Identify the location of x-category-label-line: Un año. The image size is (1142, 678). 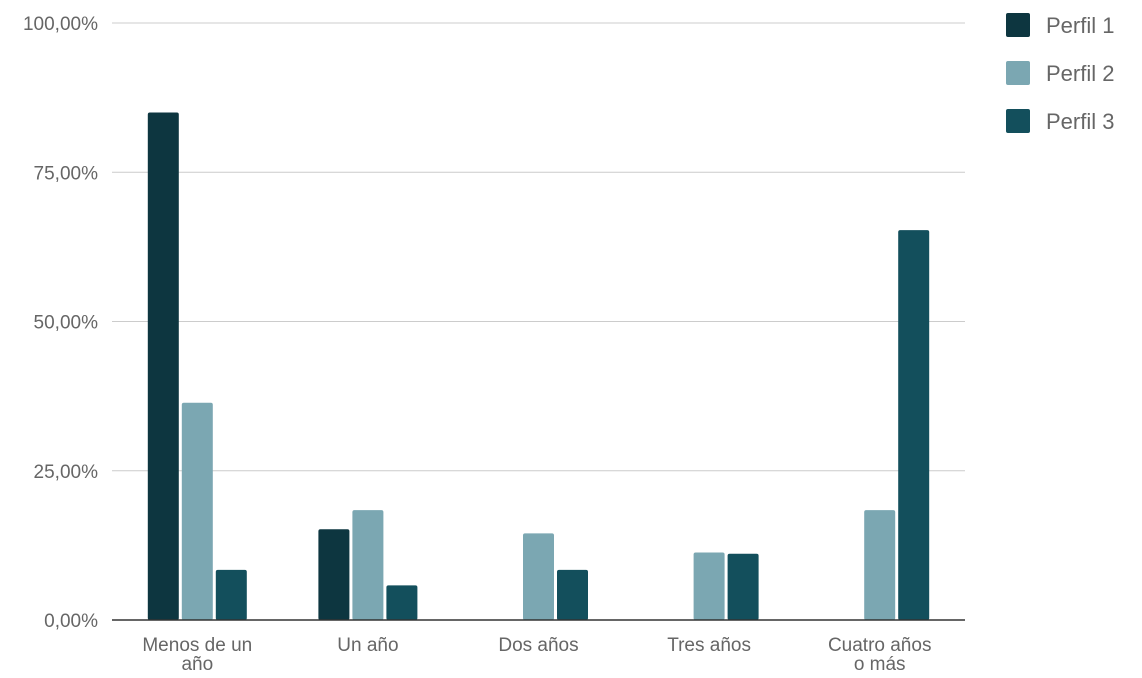
(367, 645).